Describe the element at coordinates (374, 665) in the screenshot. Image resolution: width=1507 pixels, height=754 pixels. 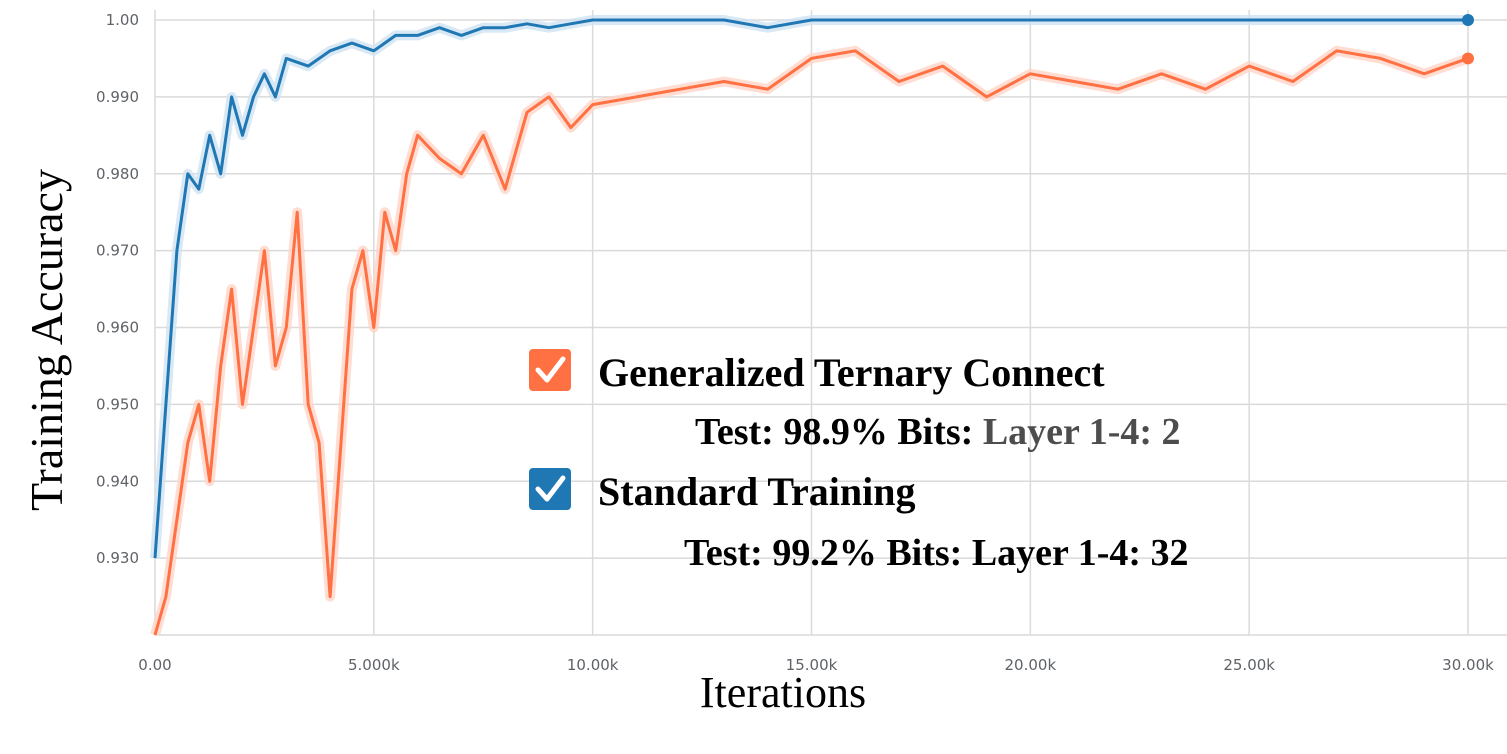
I see `x-tick-label: 5.000k` at that location.